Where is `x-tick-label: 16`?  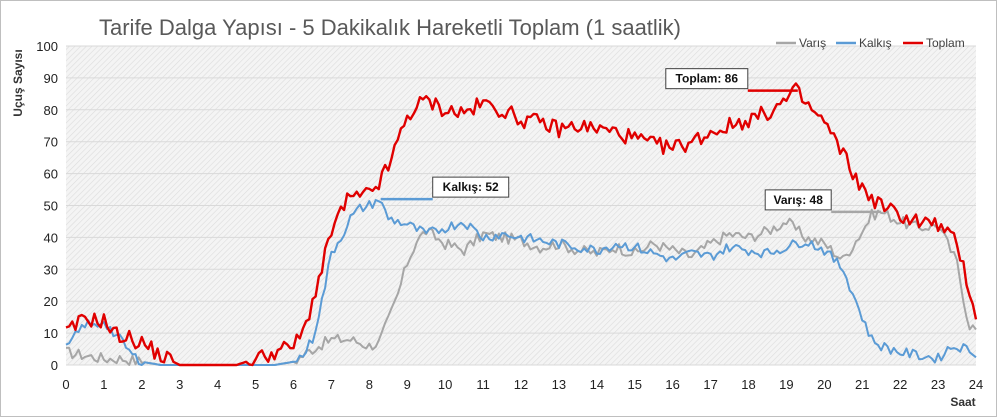
x-tick-label: 16 is located at coordinates (672, 384).